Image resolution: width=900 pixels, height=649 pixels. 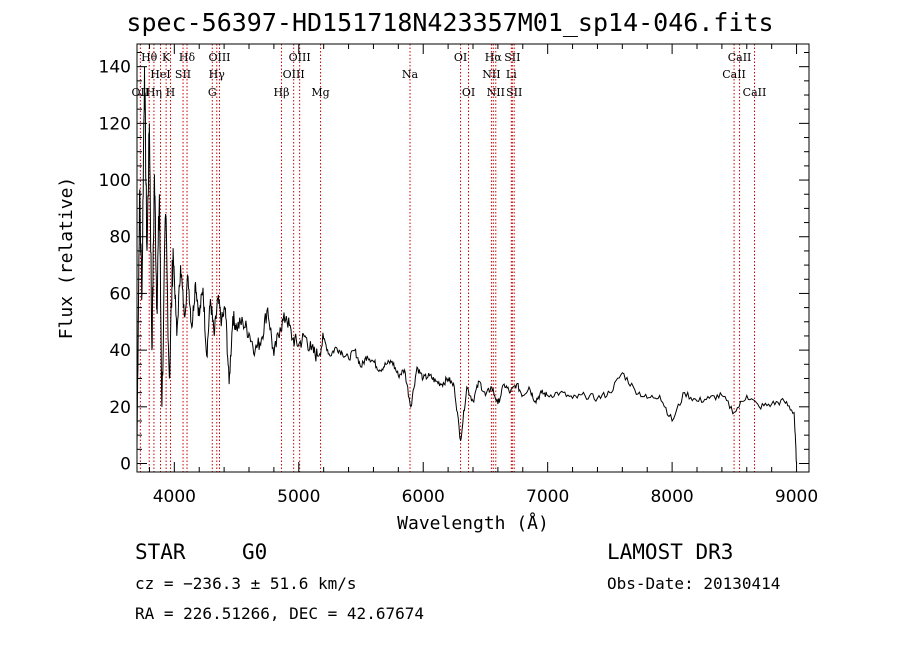 I want to click on line-label-20: NII, so click(x=496, y=92).